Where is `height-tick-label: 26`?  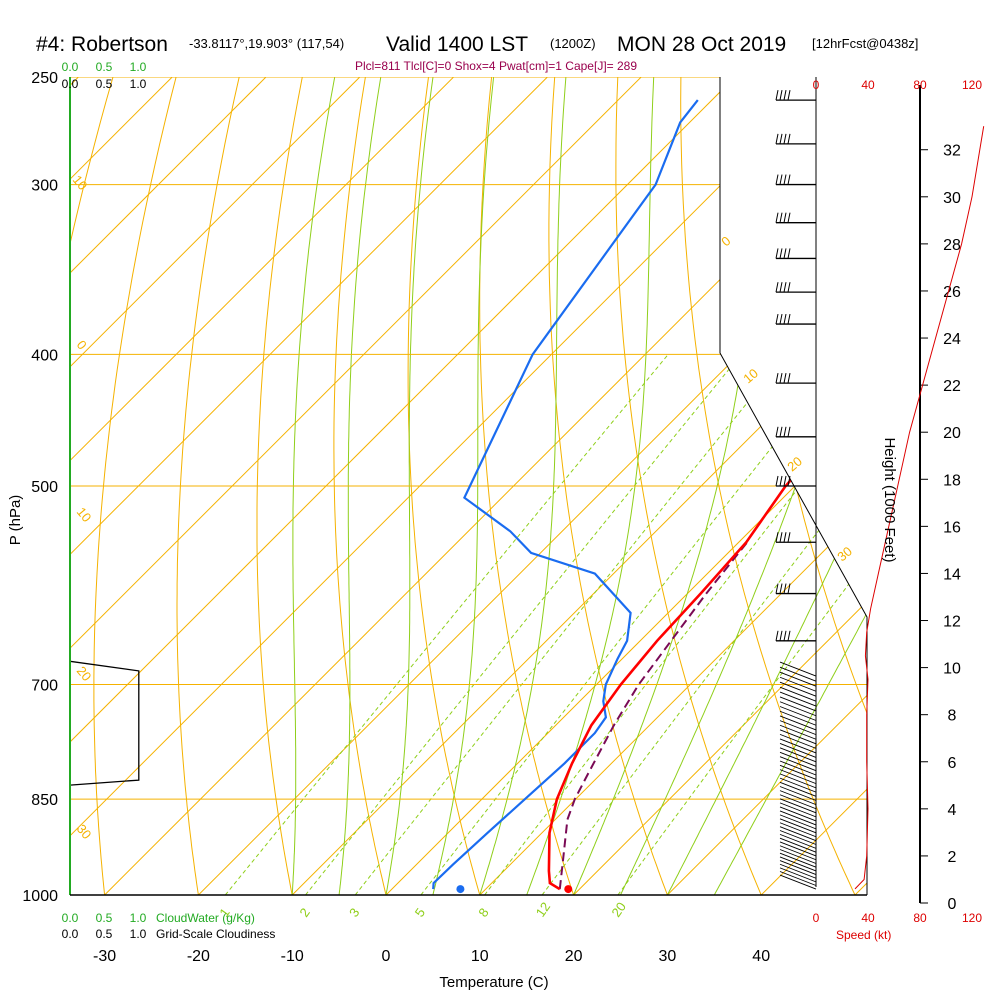 height-tick-label: 26 is located at coordinates (952, 292).